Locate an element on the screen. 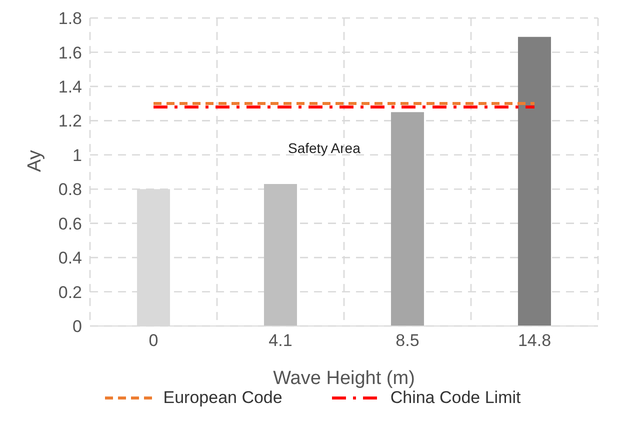 The image size is (620, 430). y-tick-label: 0 is located at coordinates (77, 326).